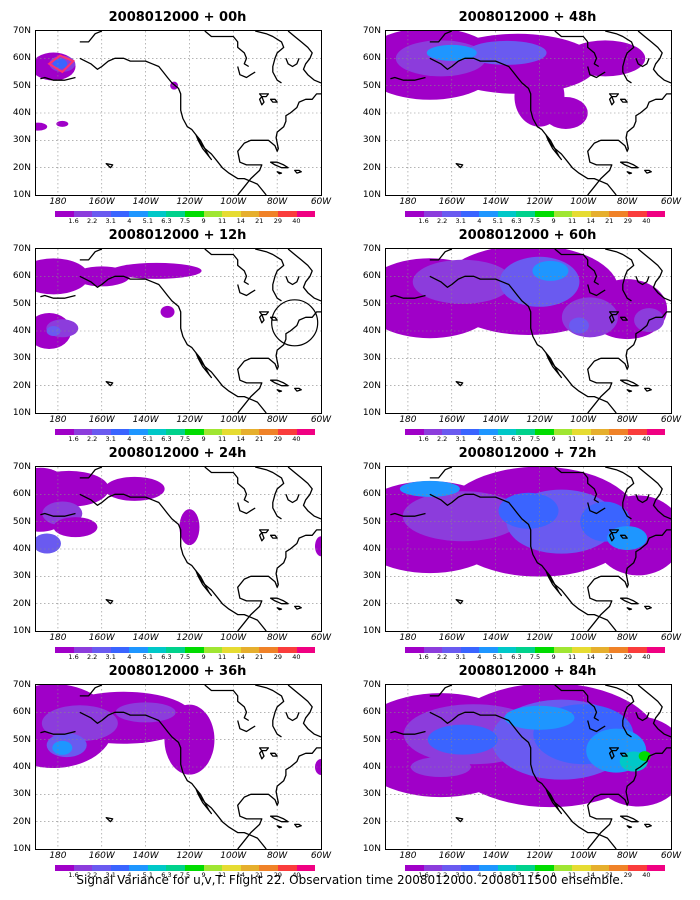 Image resolution: width=700 pixels, height=900 pixels. I want to click on highlight-circle, so click(295, 323).